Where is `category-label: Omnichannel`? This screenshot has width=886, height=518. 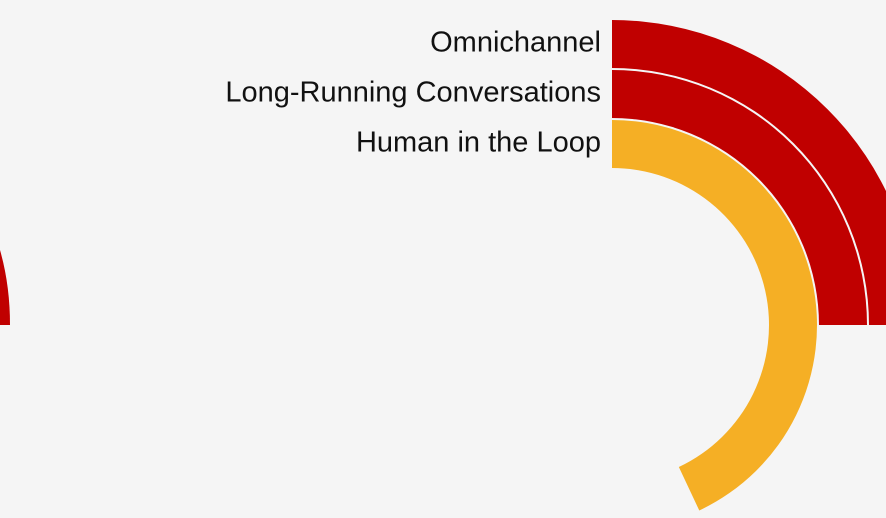 category-label: Omnichannel is located at coordinates (515, 43).